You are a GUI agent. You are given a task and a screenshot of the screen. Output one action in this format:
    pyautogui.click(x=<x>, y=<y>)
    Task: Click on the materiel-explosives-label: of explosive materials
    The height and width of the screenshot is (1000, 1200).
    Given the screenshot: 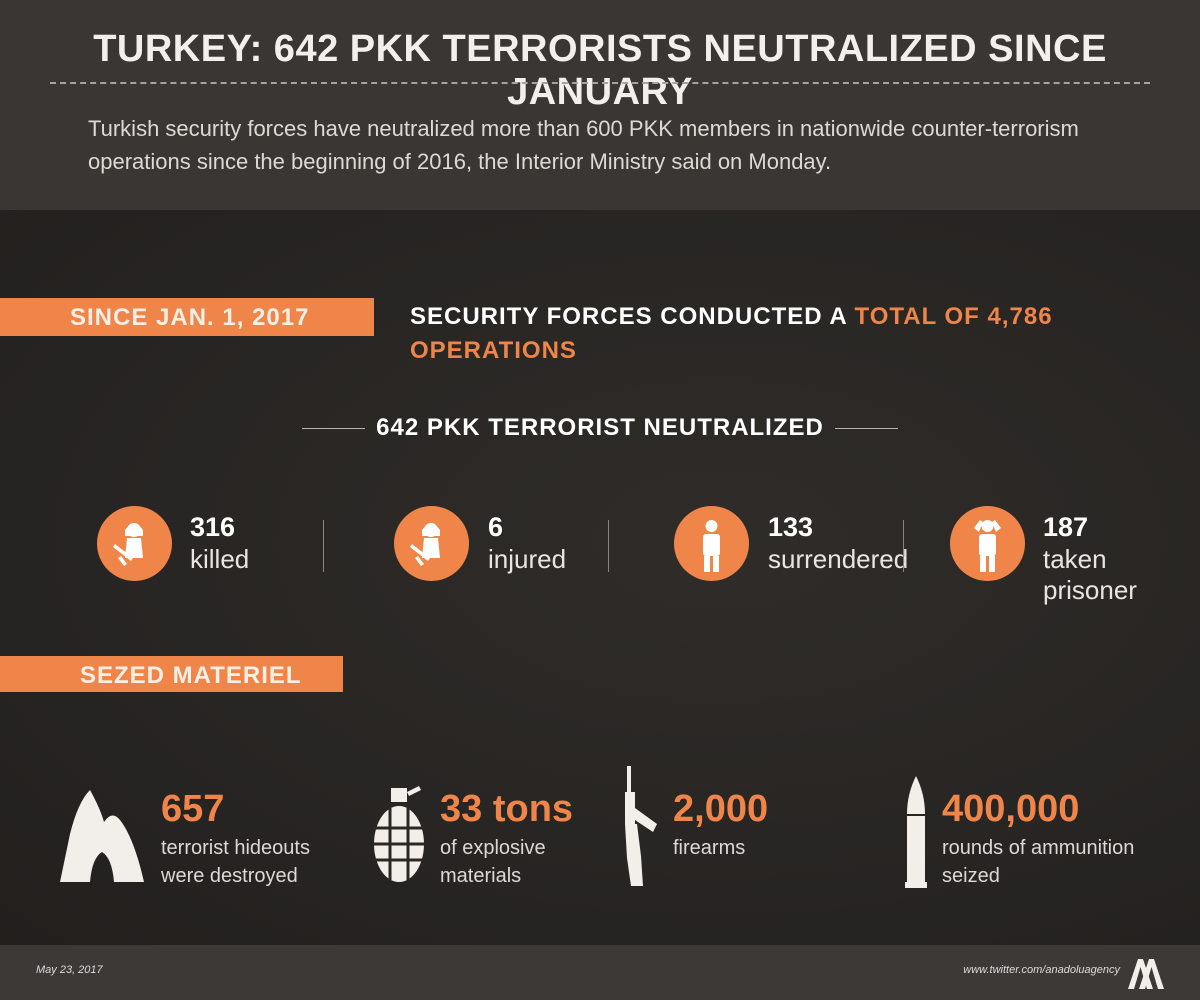 What is the action you would take?
    pyautogui.click(x=493, y=862)
    